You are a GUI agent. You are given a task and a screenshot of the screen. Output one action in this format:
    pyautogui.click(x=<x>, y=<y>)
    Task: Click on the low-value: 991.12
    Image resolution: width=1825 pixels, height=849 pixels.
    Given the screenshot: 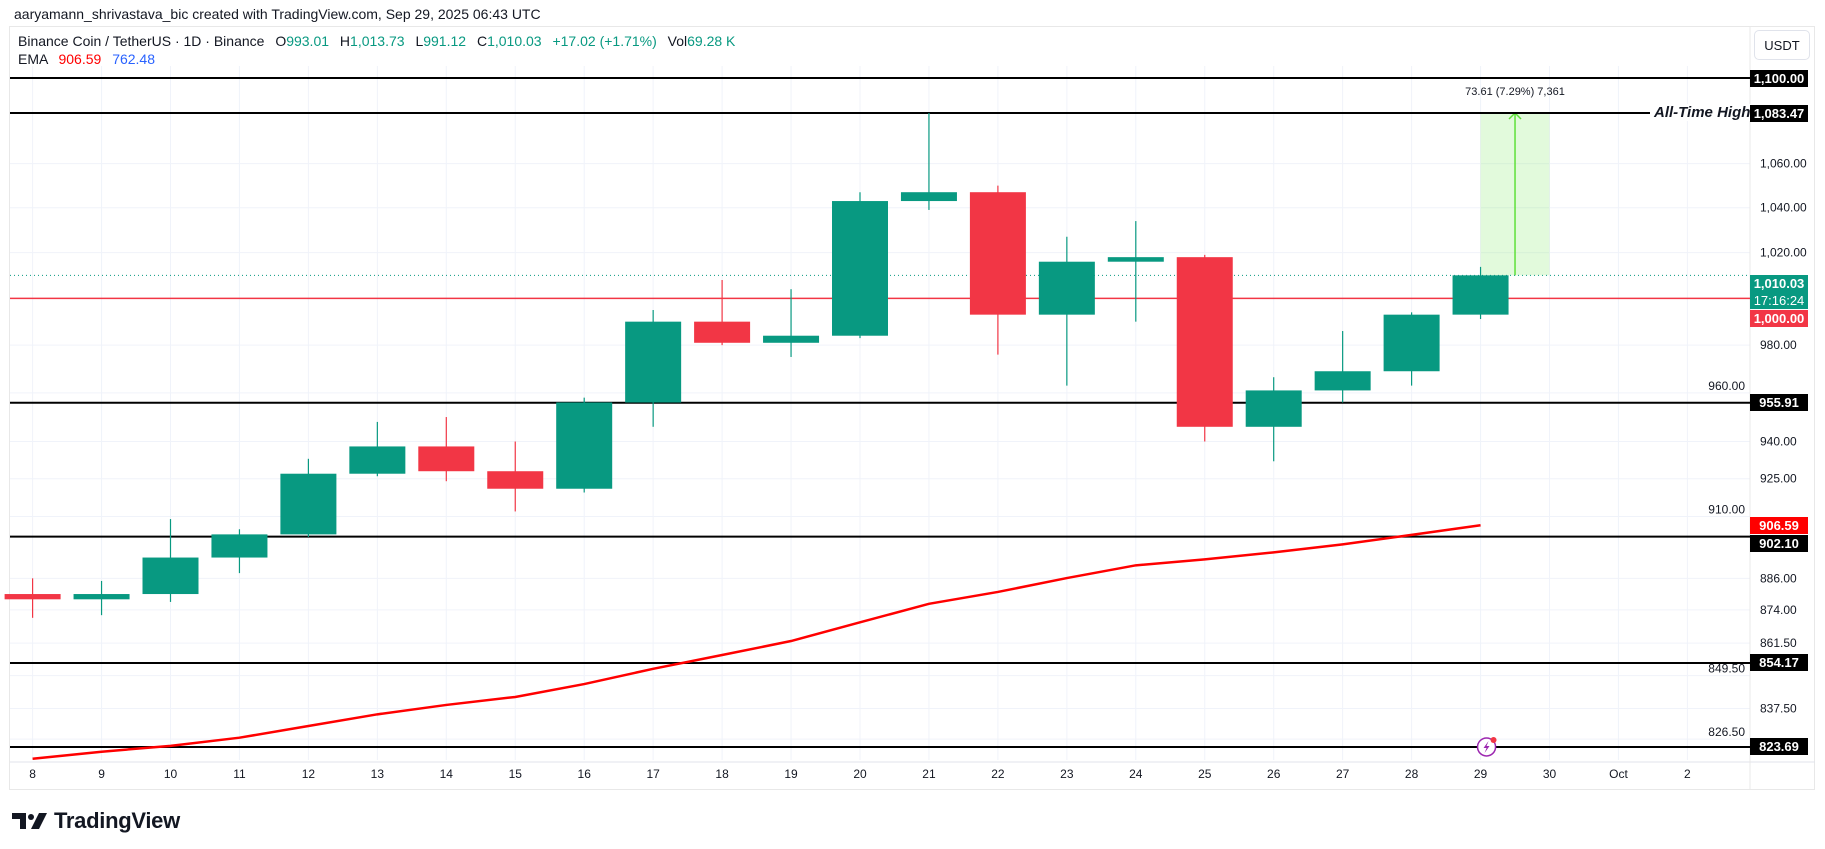 What is the action you would take?
    pyautogui.click(x=445, y=41)
    